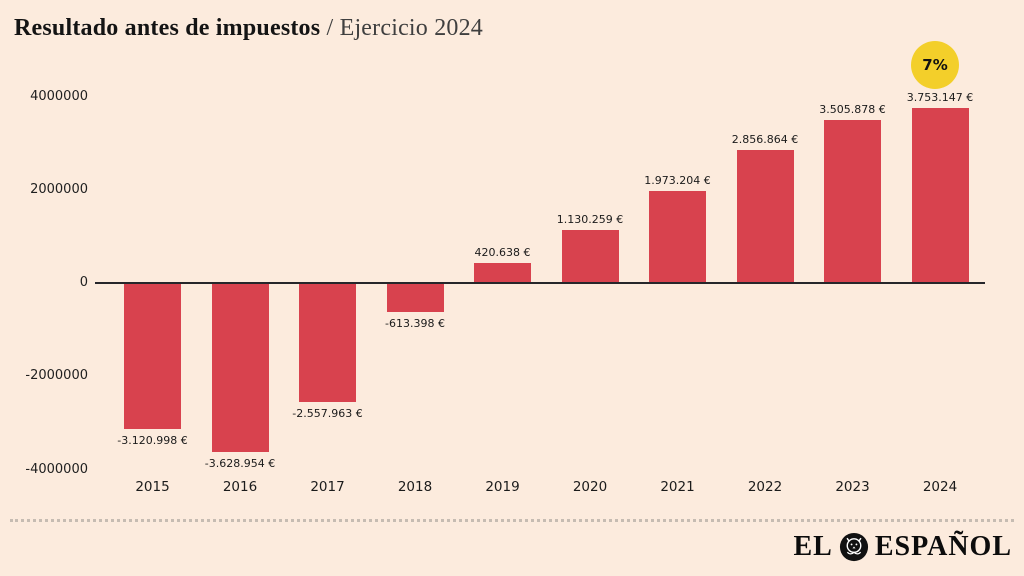 Image resolution: width=1024 pixels, height=576 pixels. Describe the element at coordinates (943, 546) in the screenshot. I see `logo-text-espanol: ESPAÑOL` at that location.